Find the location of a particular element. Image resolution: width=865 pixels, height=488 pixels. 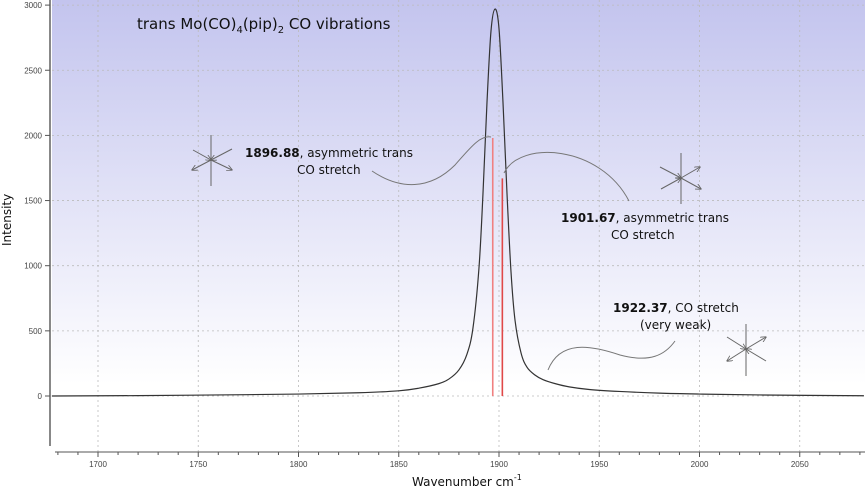

y-tick-label: 1500 is located at coordinates (33, 201).